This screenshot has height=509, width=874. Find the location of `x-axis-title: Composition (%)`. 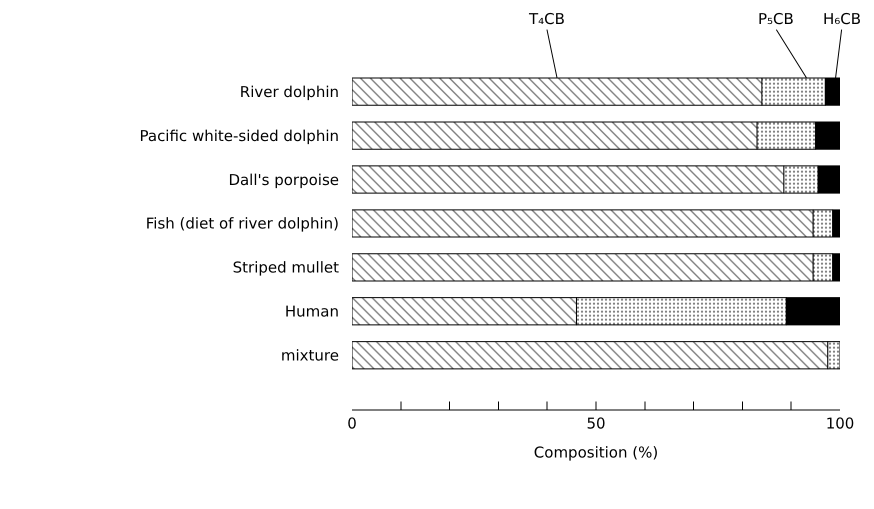

x-axis-title: Composition (%) is located at coordinates (596, 452).